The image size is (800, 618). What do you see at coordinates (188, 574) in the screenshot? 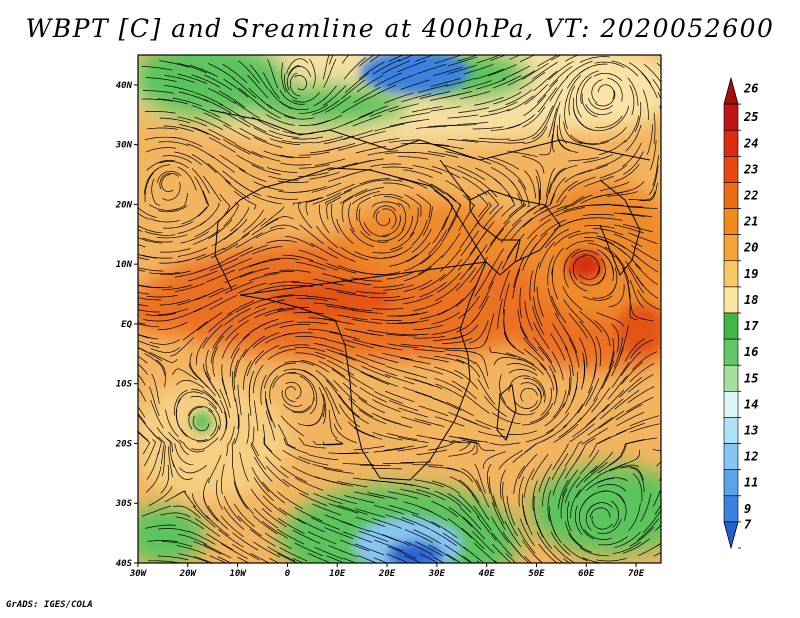
I see `lon-label: 20W` at bounding box center [188, 574].